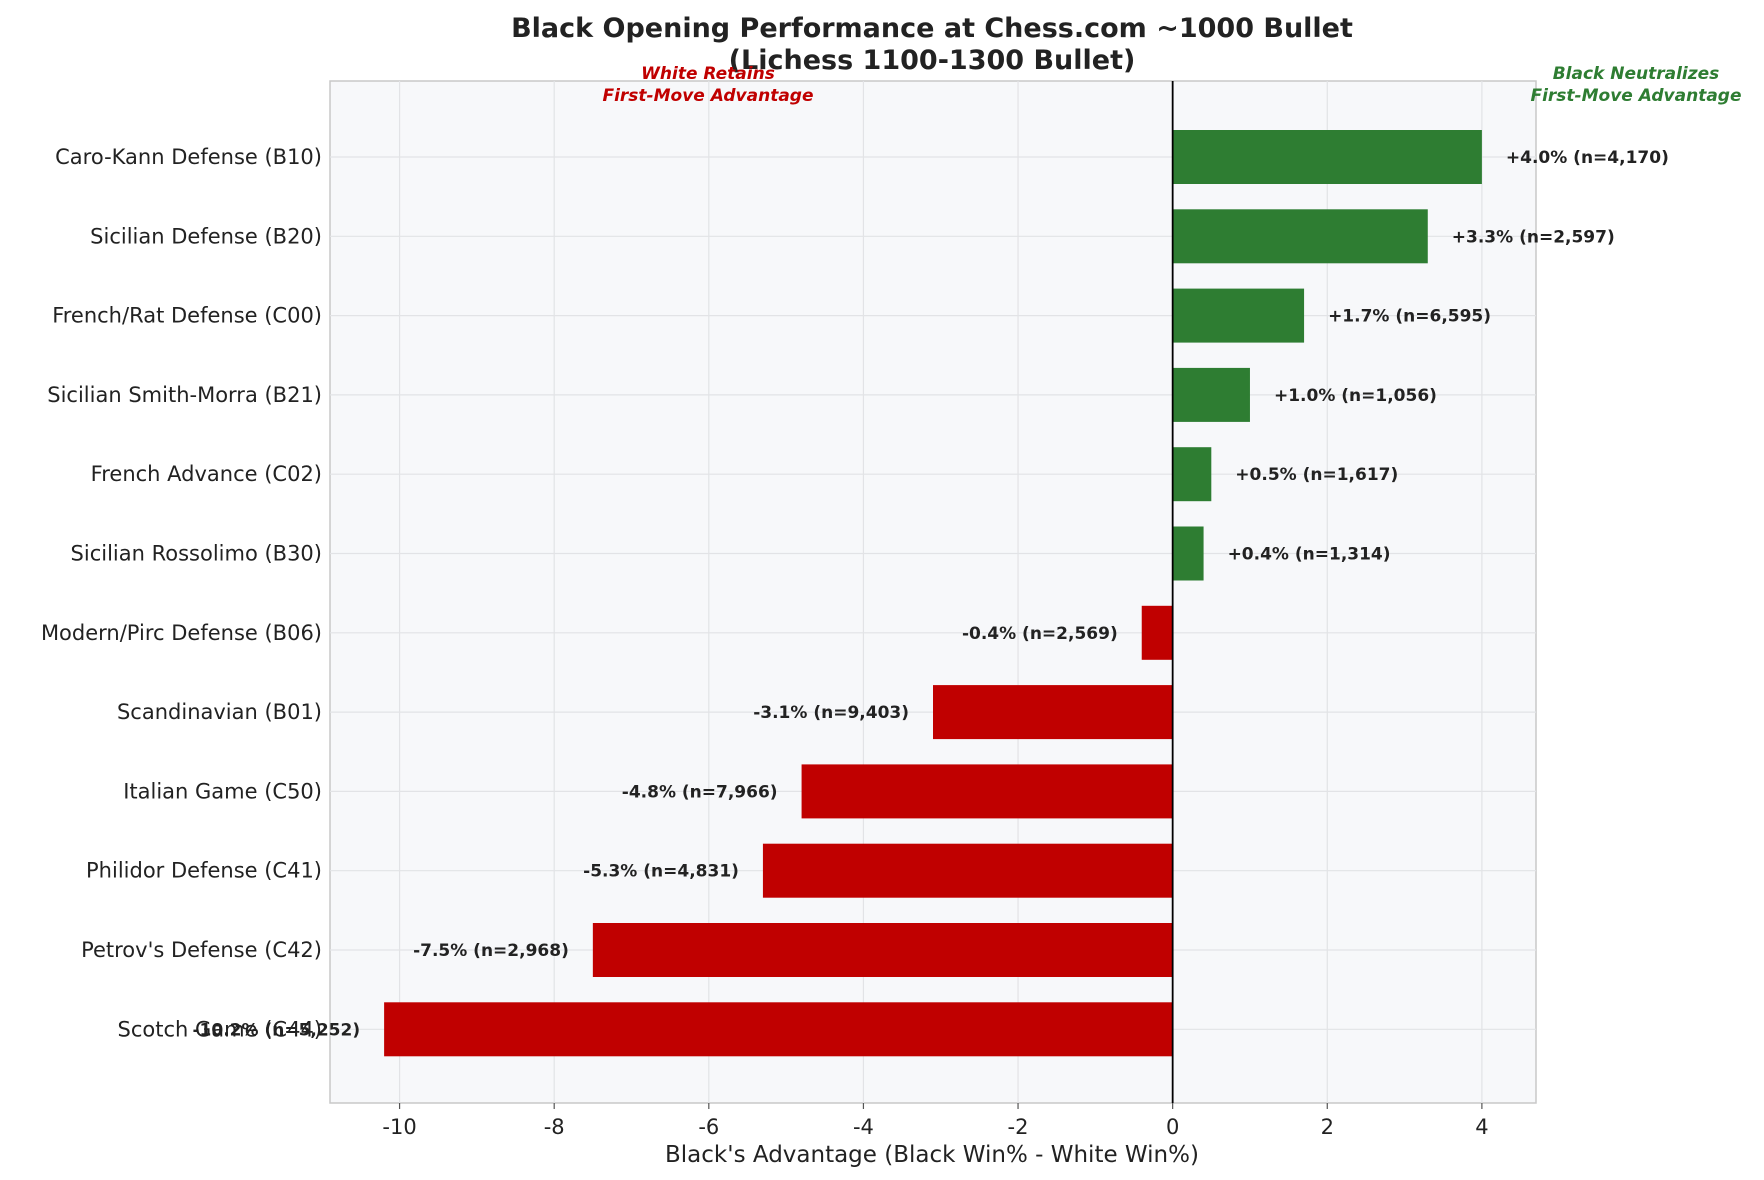 The width and height of the screenshot is (1764, 1180). I want to click on y-category-label: Sicilian Rossolimo (B30), so click(196, 554).